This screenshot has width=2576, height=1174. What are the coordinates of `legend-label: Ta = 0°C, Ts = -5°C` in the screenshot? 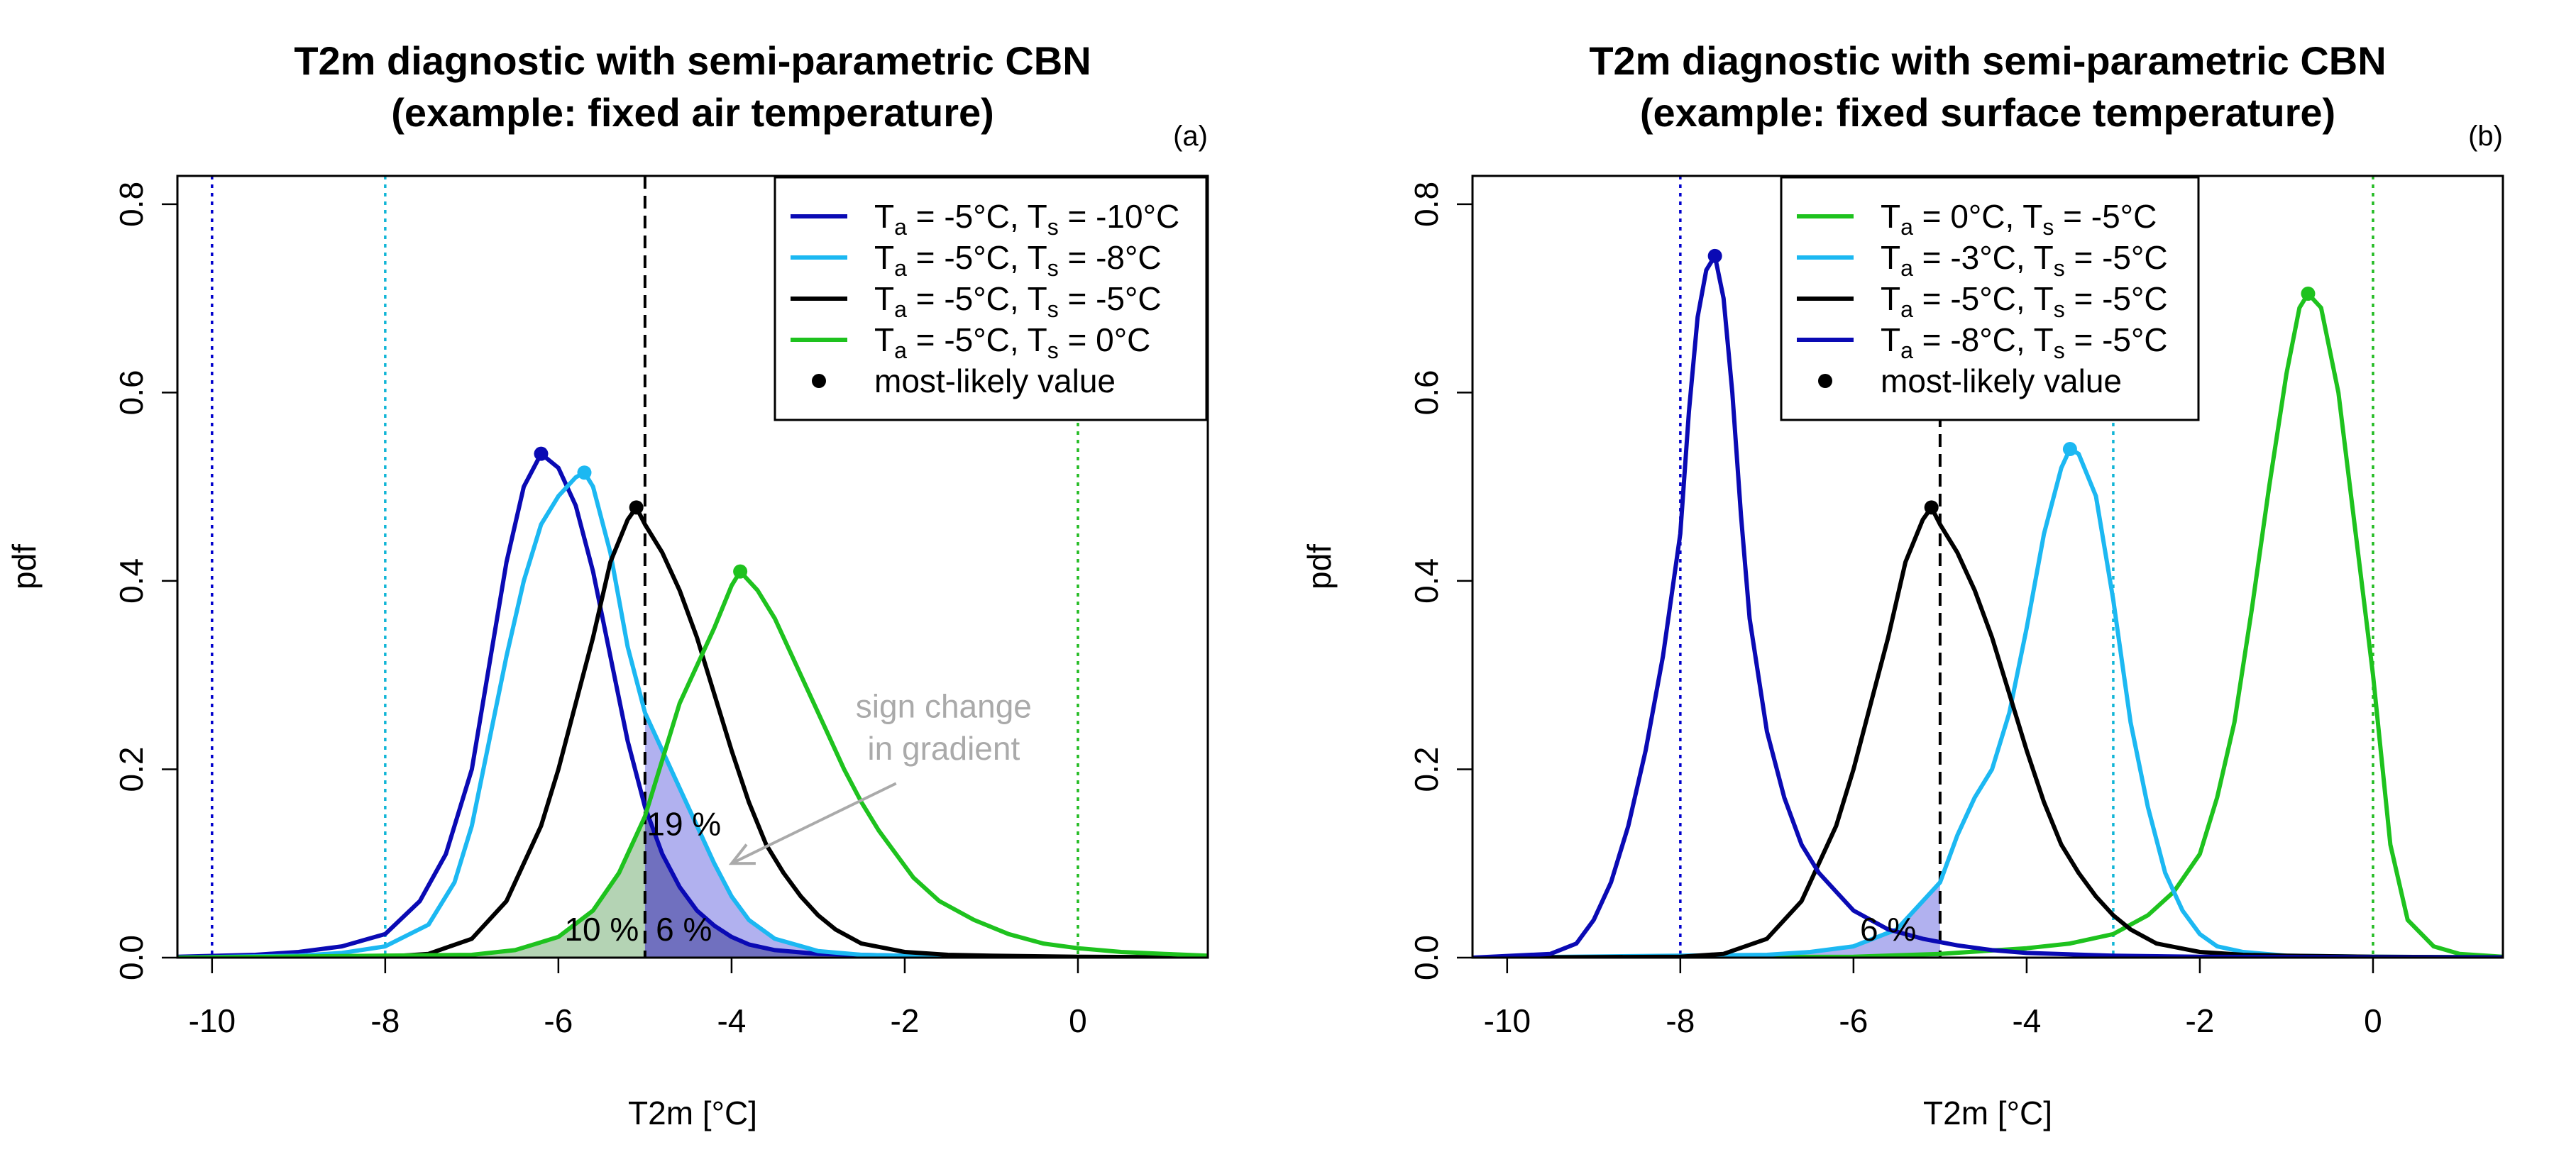 It's located at (2019, 219).